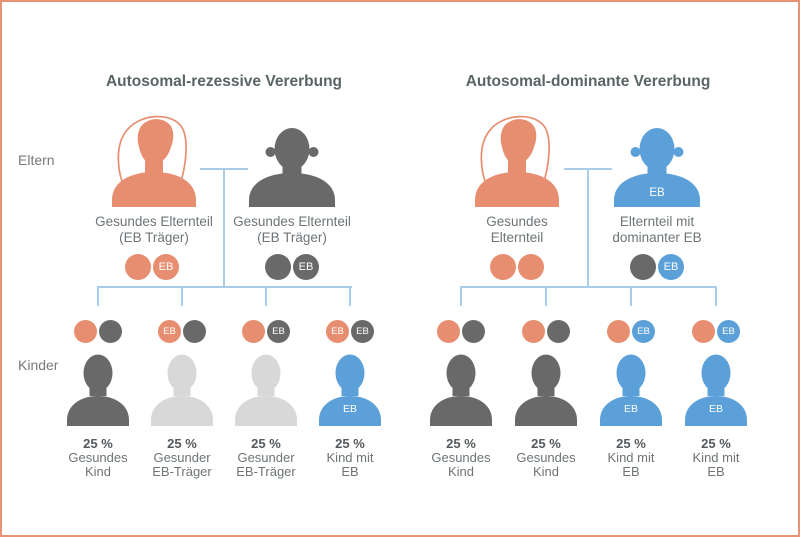 Image resolution: width=800 pixels, height=537 pixels. What do you see at coordinates (517, 237) in the screenshot?
I see `parent-label-line: Elternteil` at bounding box center [517, 237].